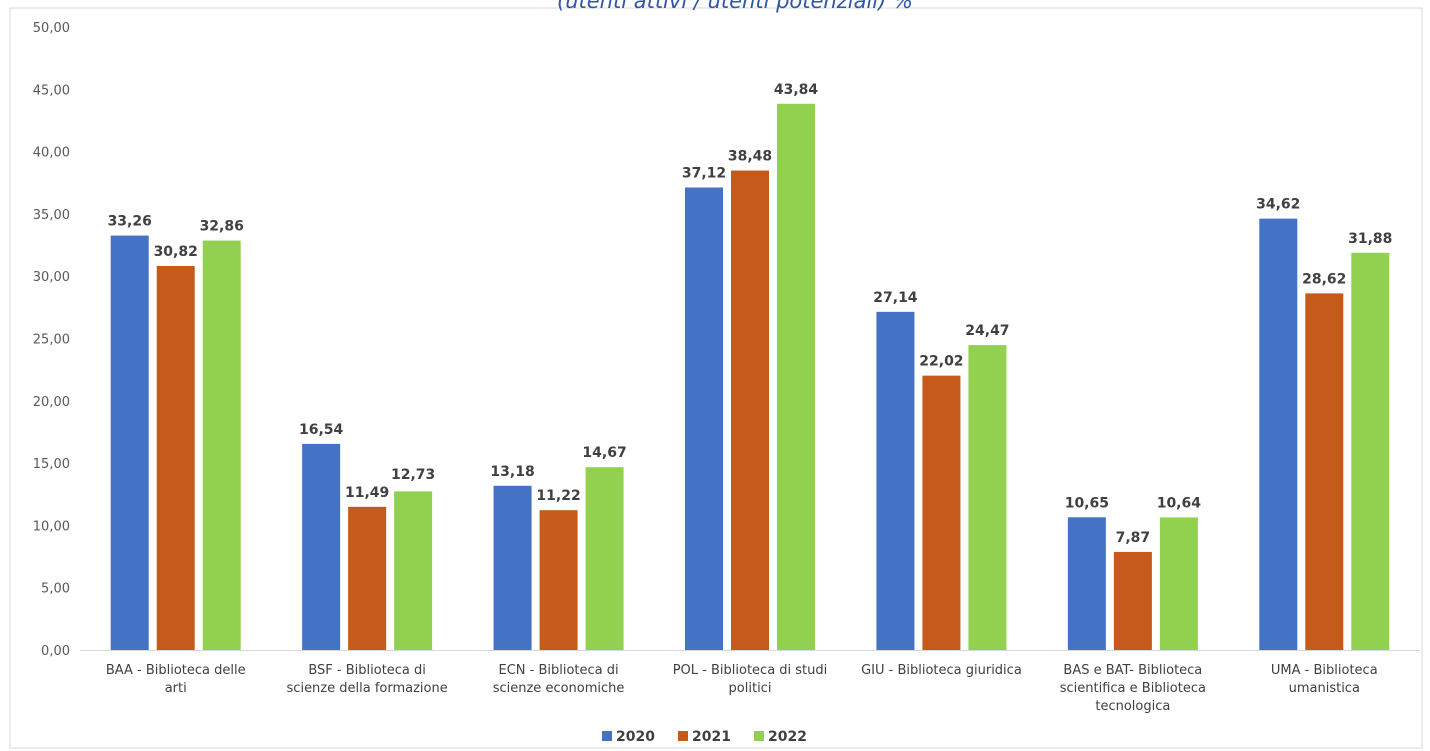 The image size is (1430, 751). I want to click on legend-label-2021: 2021, so click(711, 737).